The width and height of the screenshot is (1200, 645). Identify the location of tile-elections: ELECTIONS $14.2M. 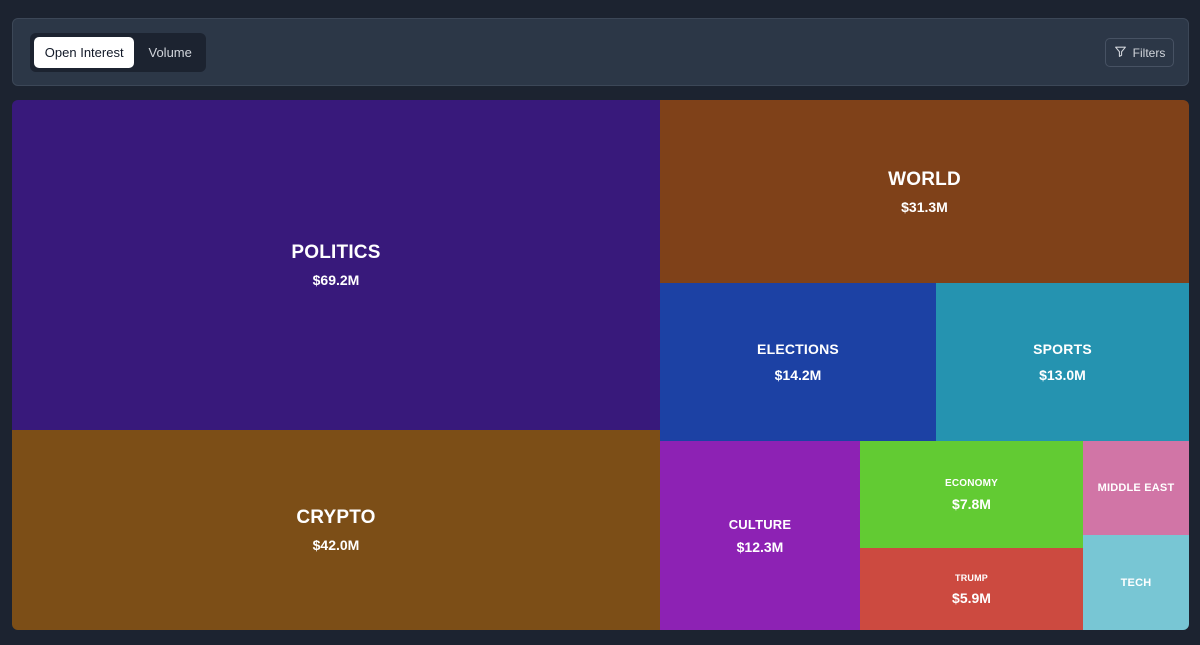
(798, 362).